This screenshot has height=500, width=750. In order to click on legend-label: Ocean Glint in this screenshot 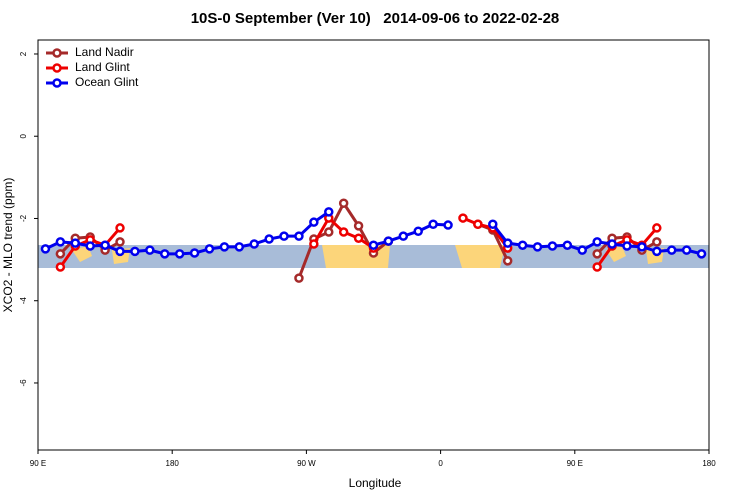, I will do `click(107, 82)`.